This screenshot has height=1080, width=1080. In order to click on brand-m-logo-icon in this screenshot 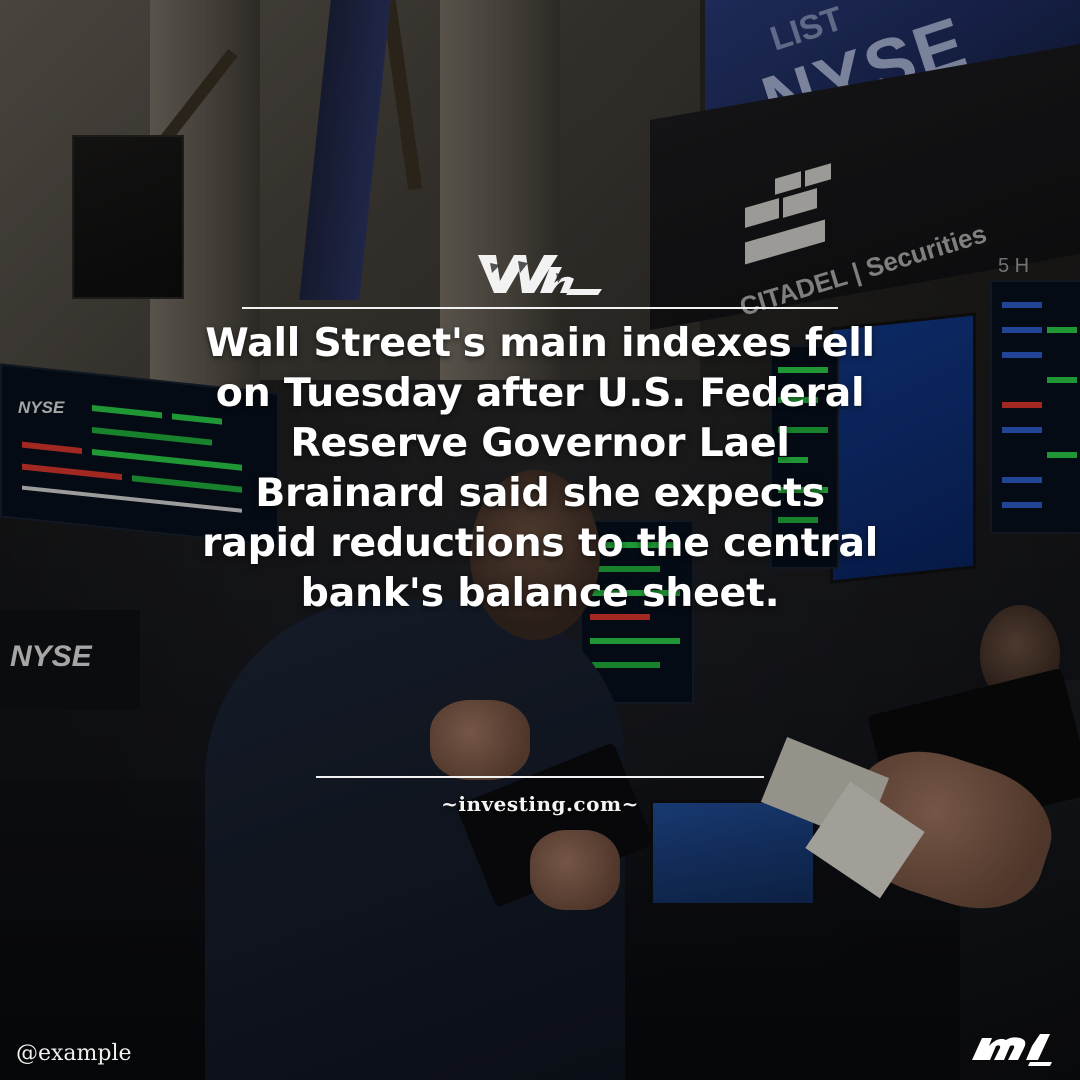, I will do `click(1012, 1050)`.